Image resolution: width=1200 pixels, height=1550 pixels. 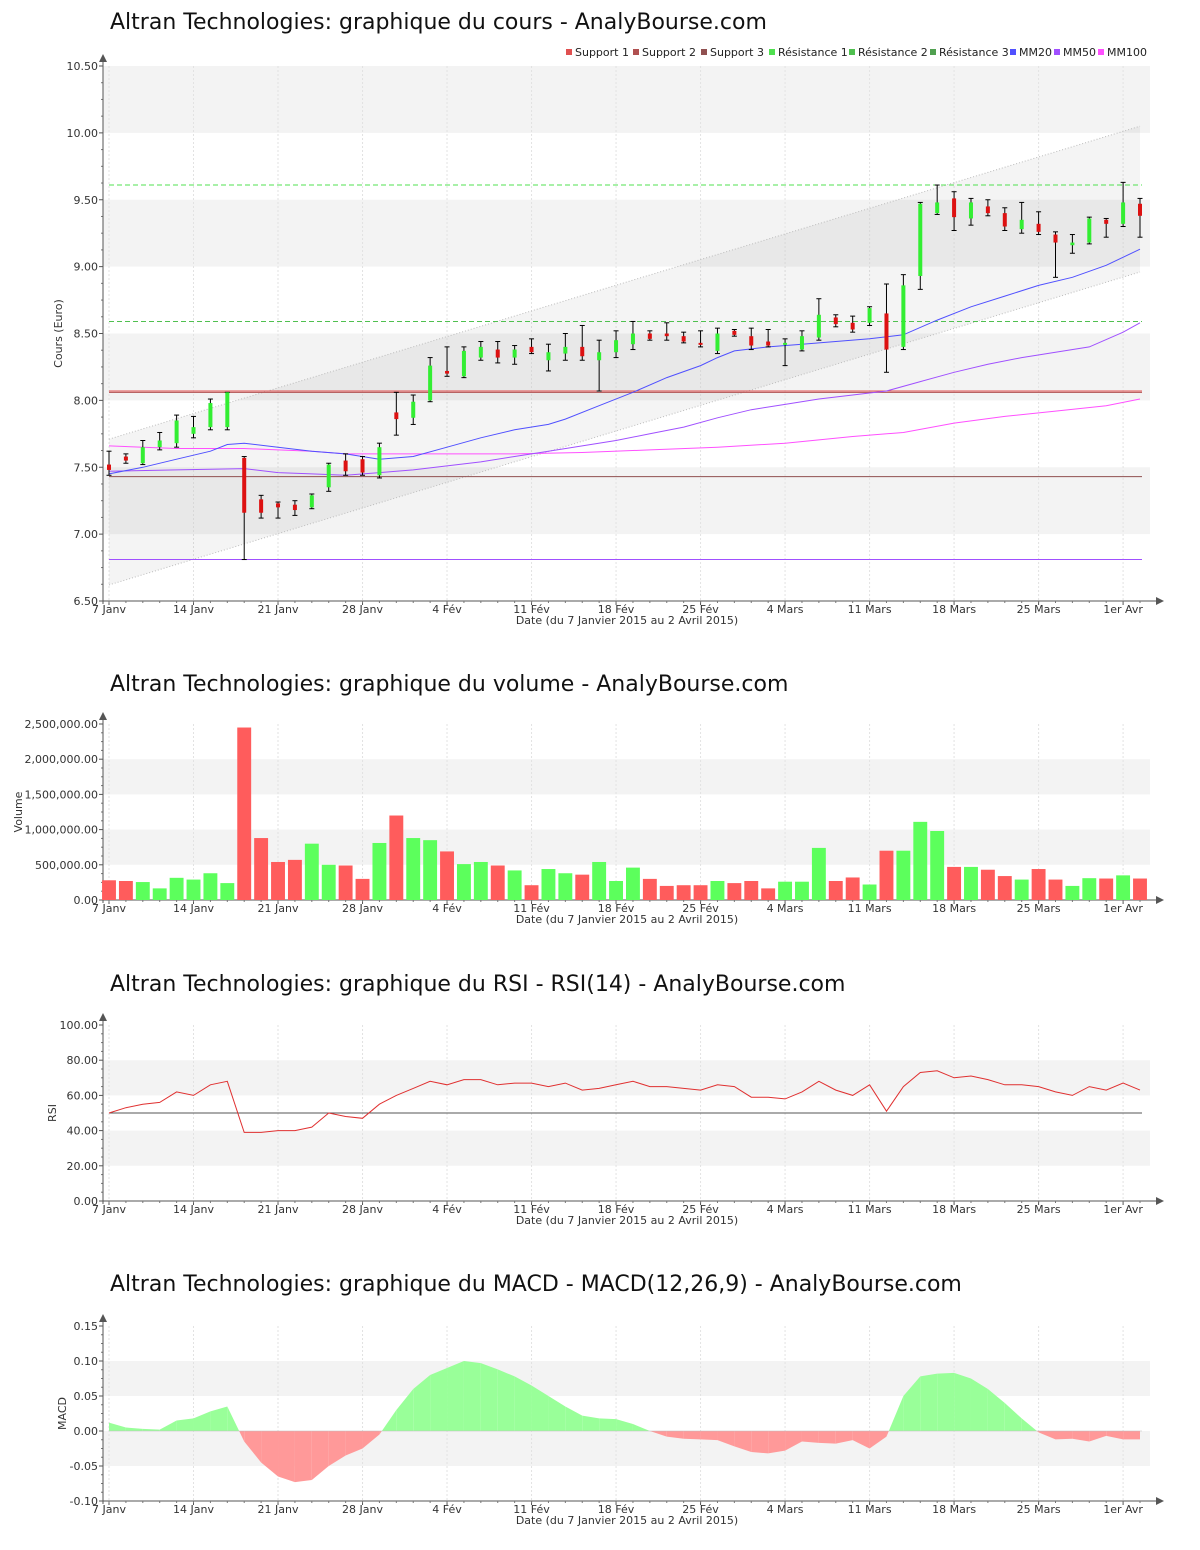 I want to click on price-tick-label-x: 7 Janv, so click(x=109, y=609).